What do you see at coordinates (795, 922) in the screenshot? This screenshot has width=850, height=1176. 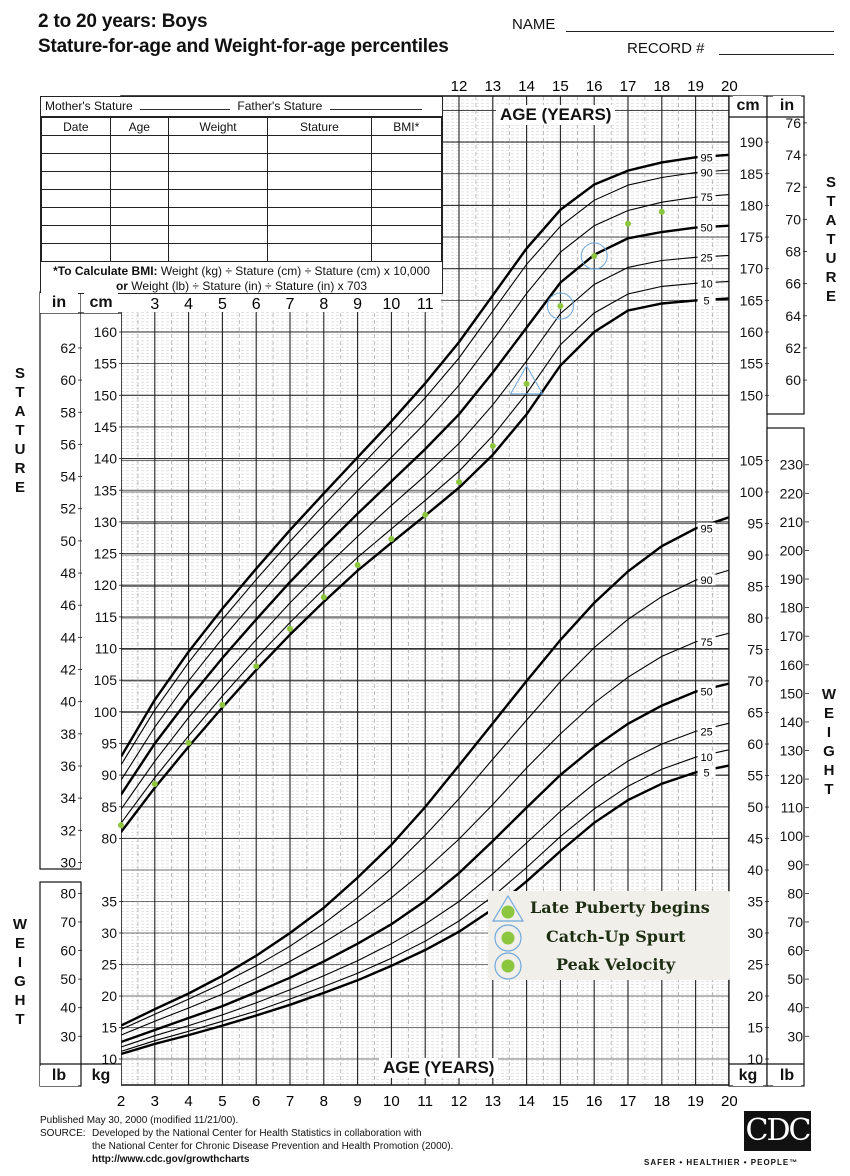 I see `svg-text: 70` at bounding box center [795, 922].